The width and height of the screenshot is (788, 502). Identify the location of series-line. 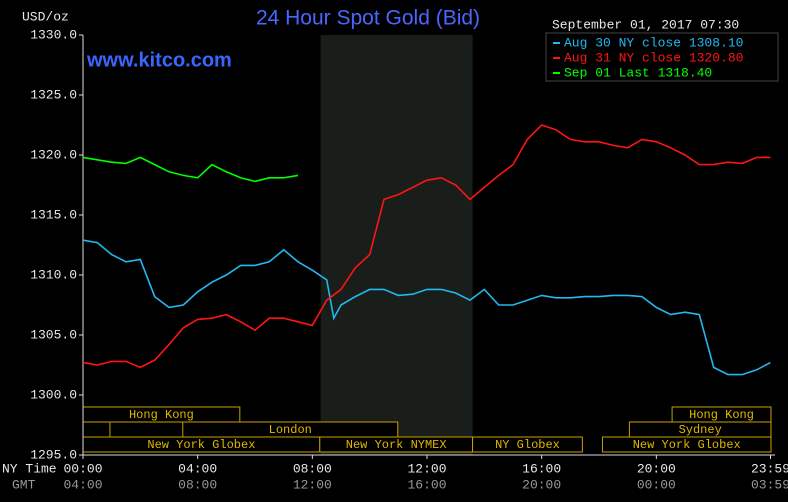
(190, 169).